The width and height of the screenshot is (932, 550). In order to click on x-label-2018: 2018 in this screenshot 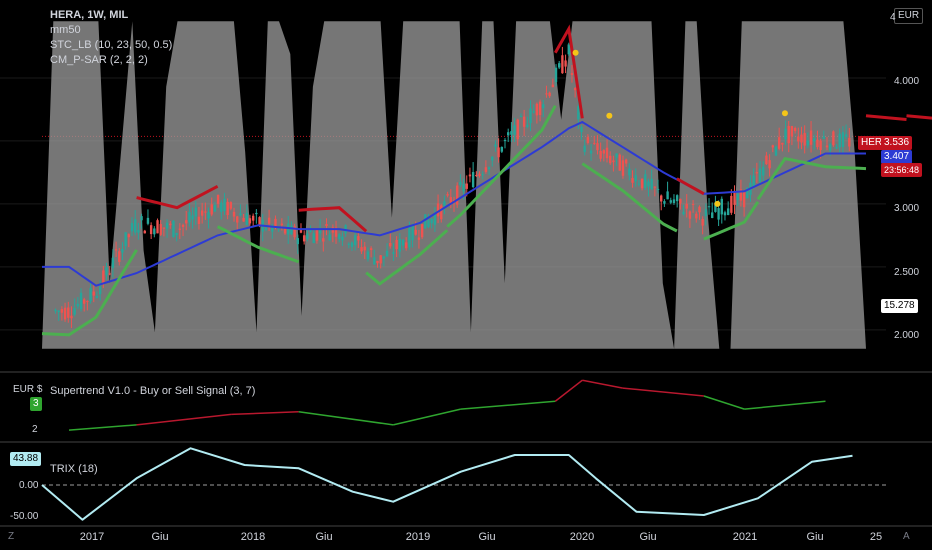, I will do `click(253, 537)`.